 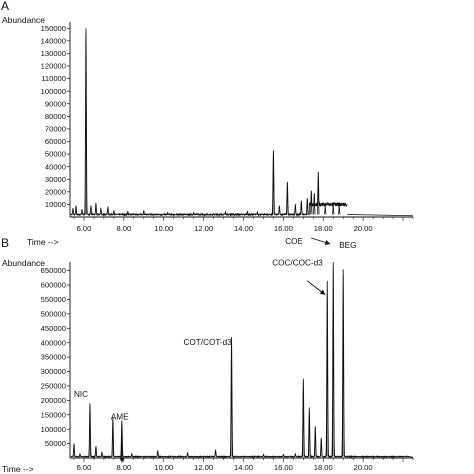 I want to click on panel-a-x-tick-label: 8.00, so click(x=123, y=228).